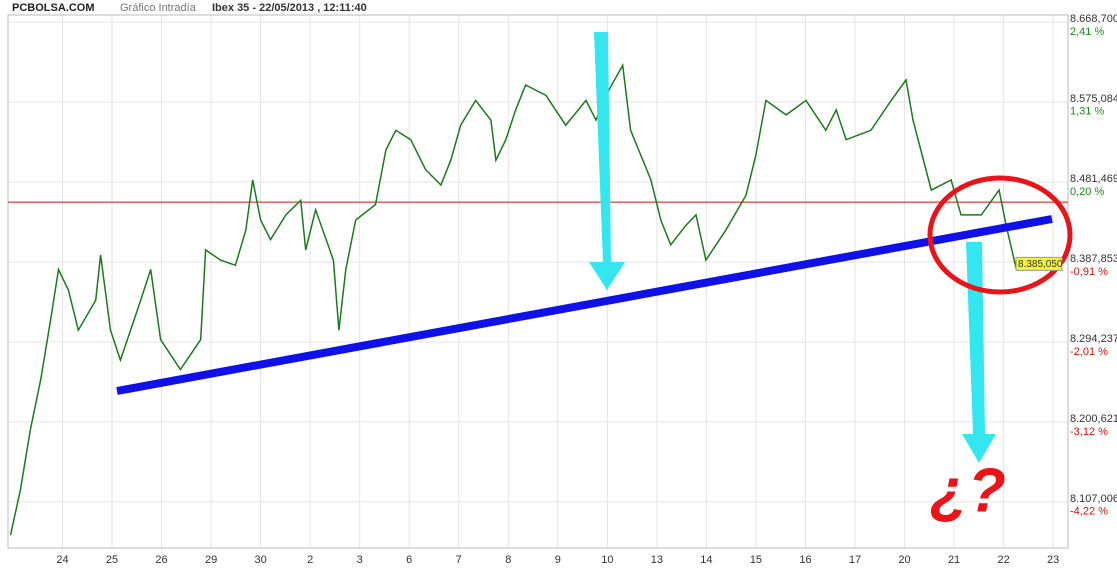  I want to click on x-tick-label: 7, so click(459, 560).